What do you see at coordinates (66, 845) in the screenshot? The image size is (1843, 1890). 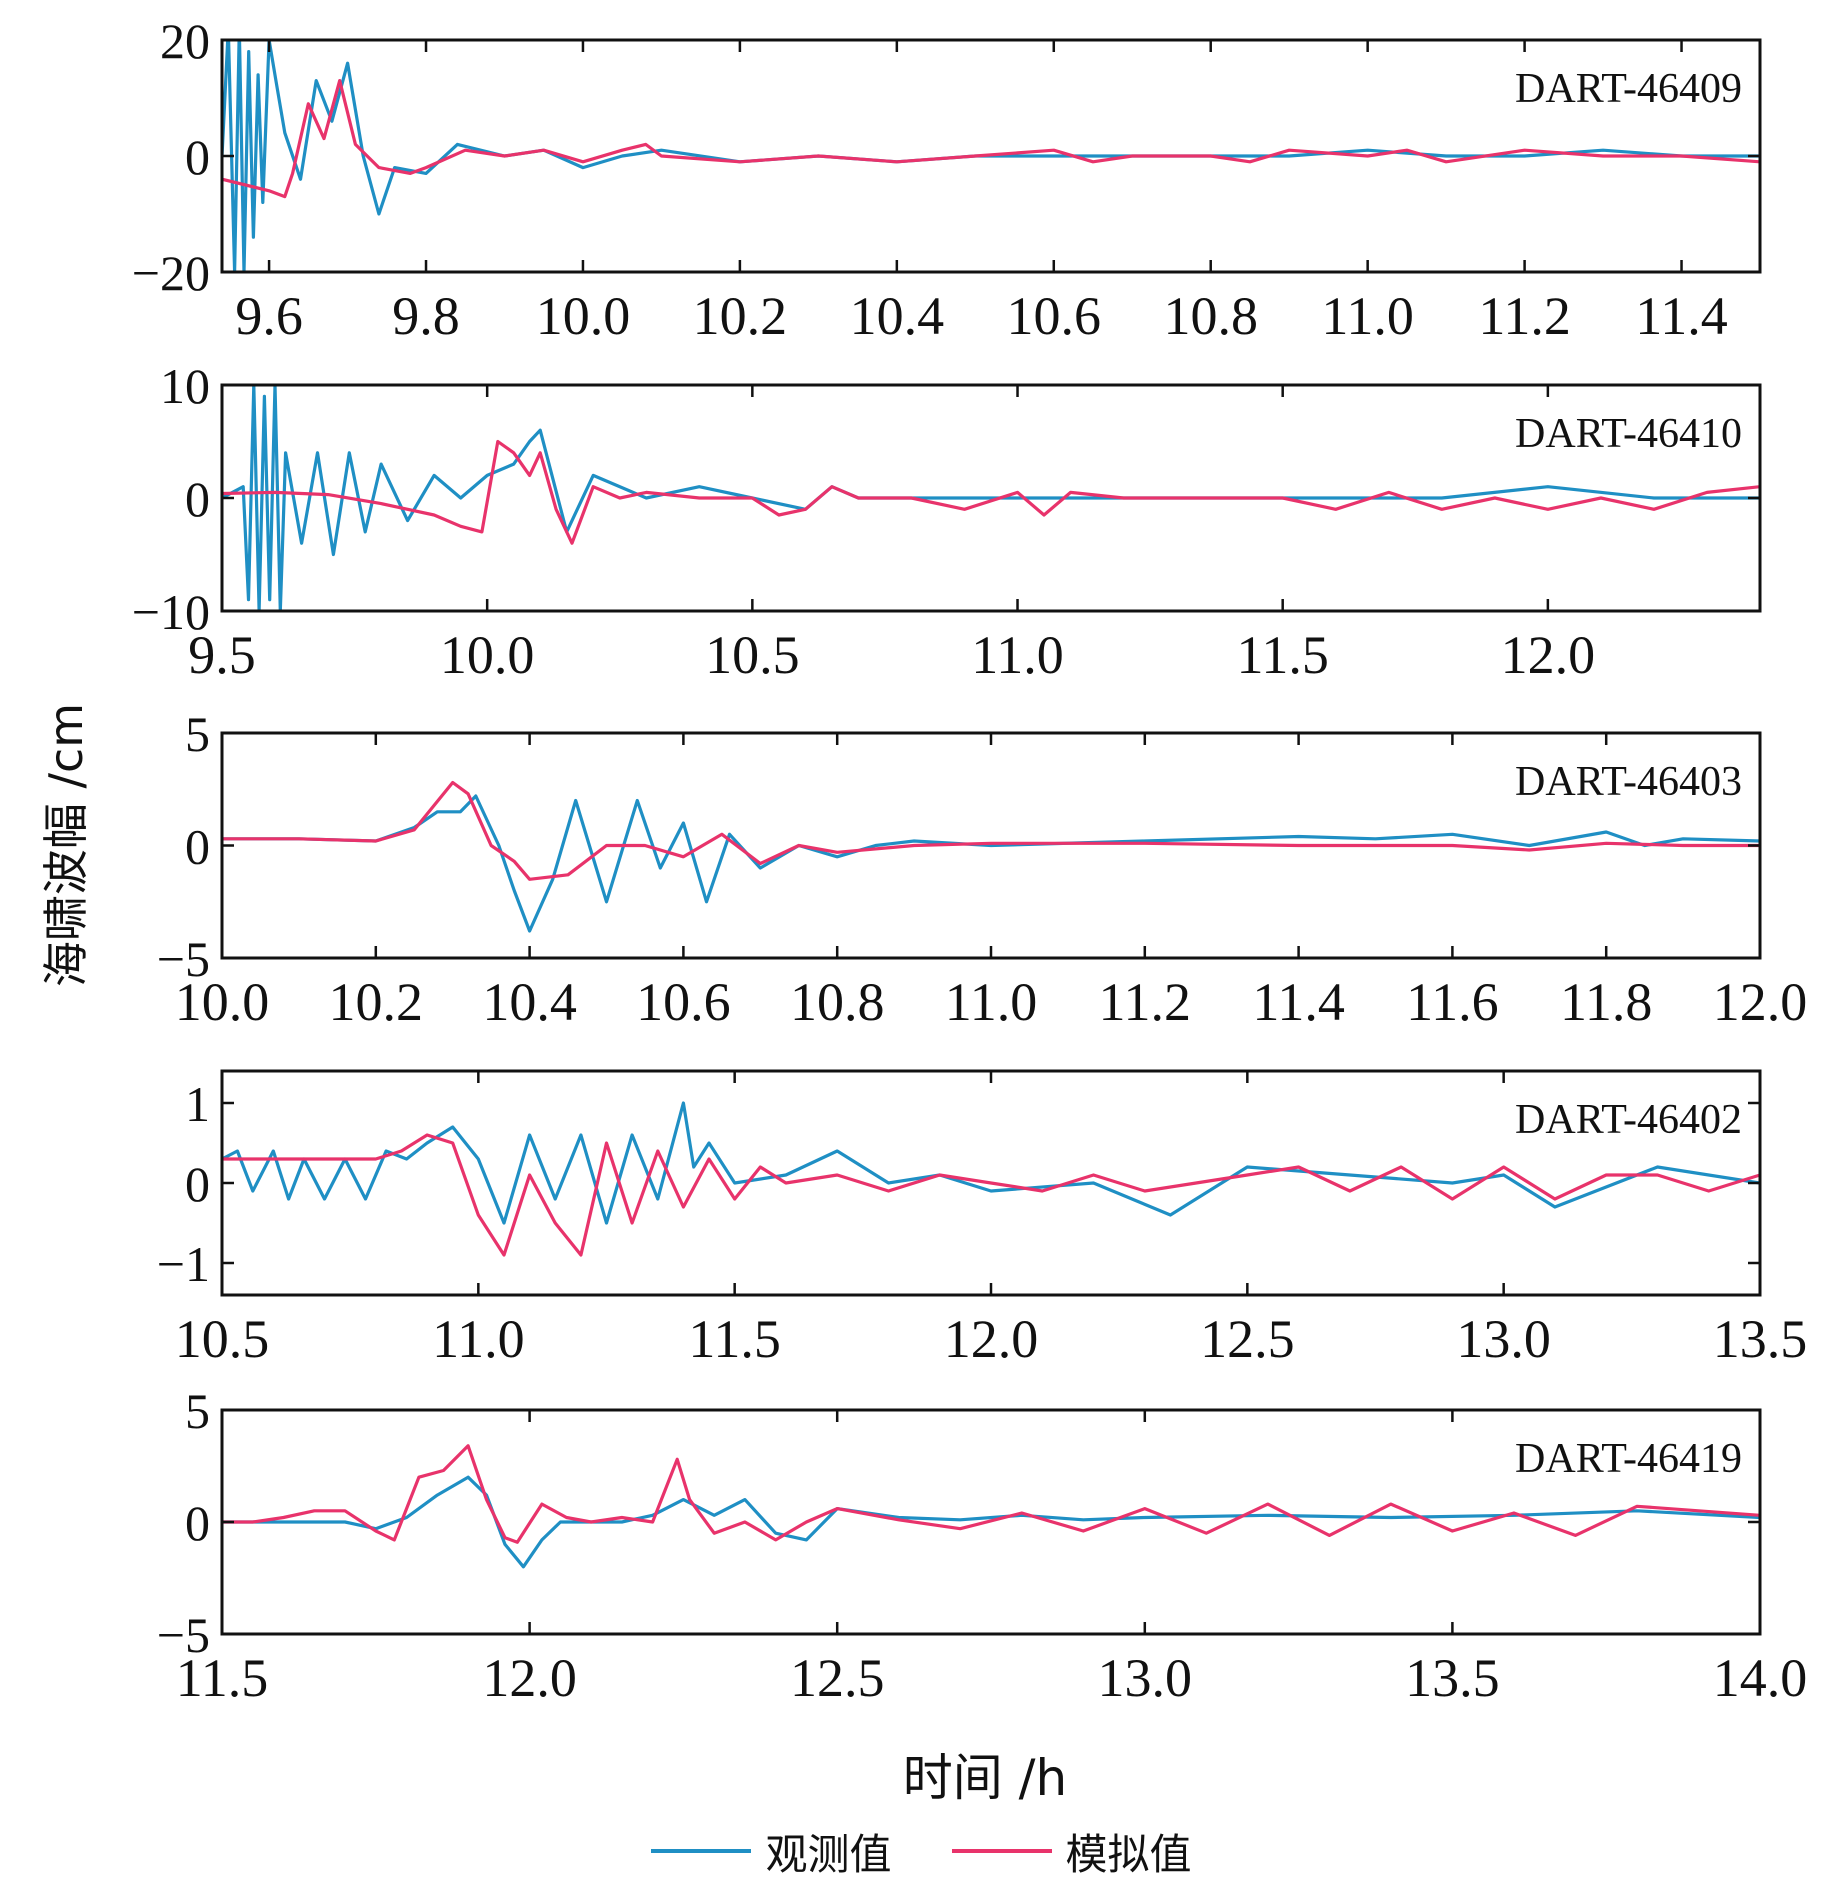 I see `y-axis-label: 海啸波幅 /cm` at bounding box center [66, 845].